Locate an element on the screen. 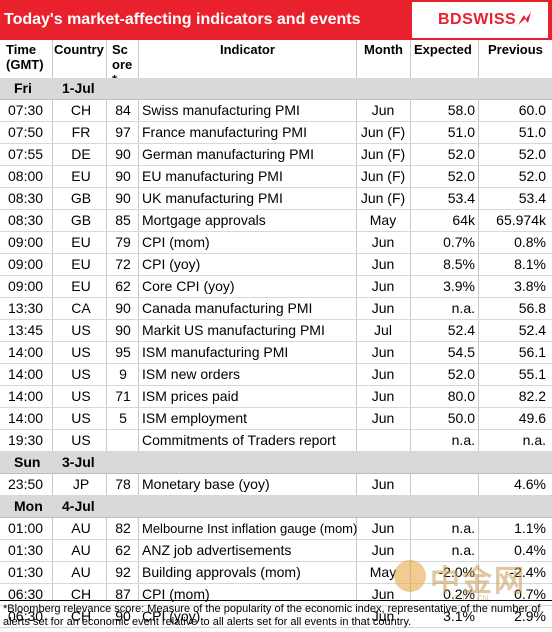 This screenshot has height=632, width=552. cell-score: 92 is located at coordinates (123, 572).